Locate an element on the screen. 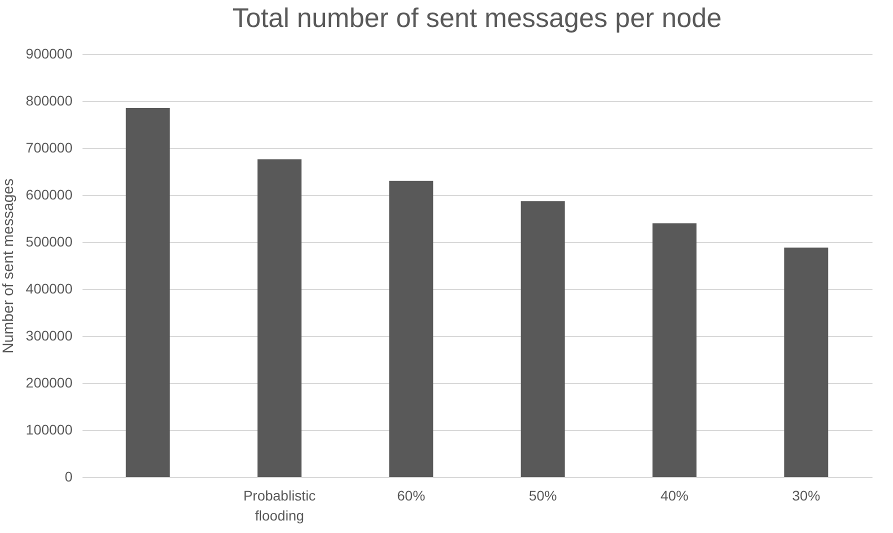  y-tick-label: 200000 is located at coordinates (49, 382).